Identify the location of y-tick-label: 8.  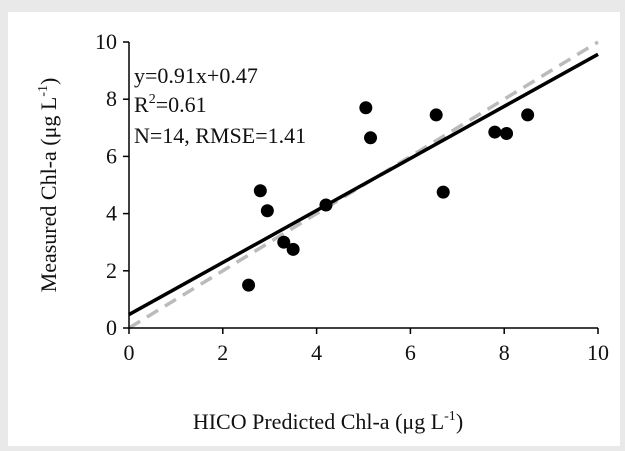
(111, 98).